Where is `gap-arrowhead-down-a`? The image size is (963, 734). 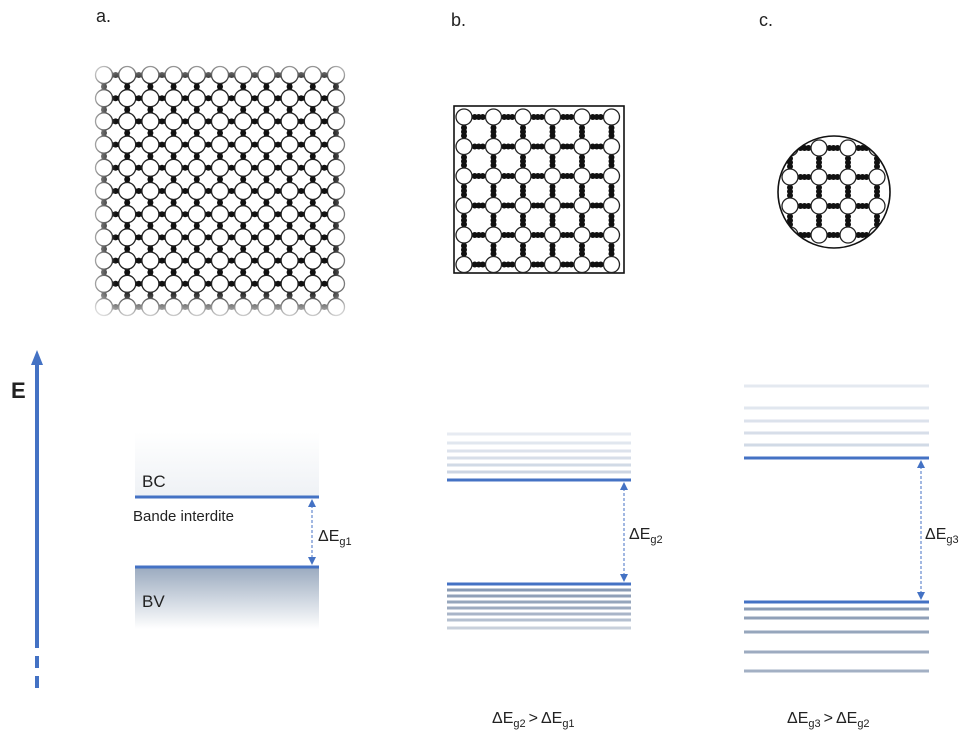 gap-arrowhead-down-a is located at coordinates (312, 561).